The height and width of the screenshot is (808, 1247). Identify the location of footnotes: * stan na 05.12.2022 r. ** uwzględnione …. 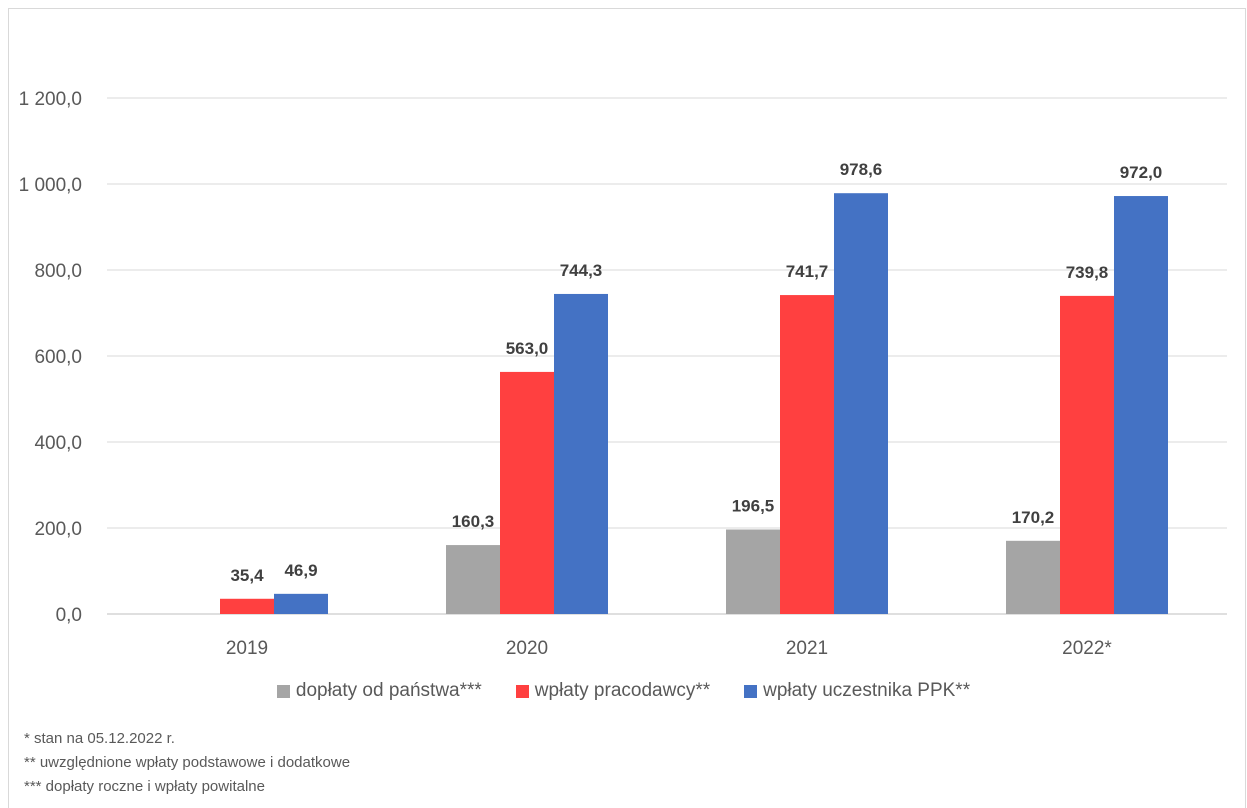
(187, 763).